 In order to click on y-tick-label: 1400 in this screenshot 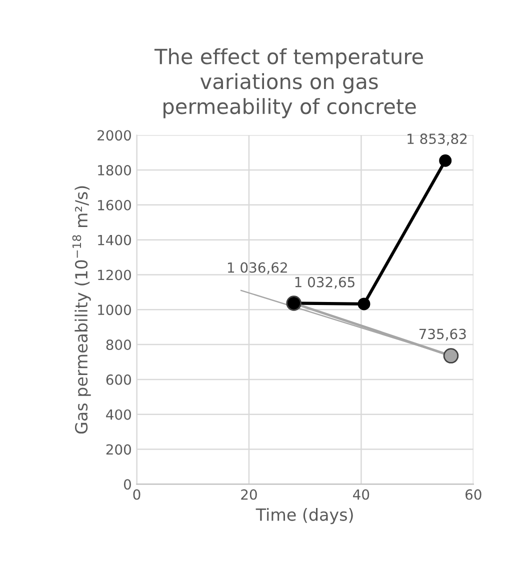, I will do `click(114, 240)`.